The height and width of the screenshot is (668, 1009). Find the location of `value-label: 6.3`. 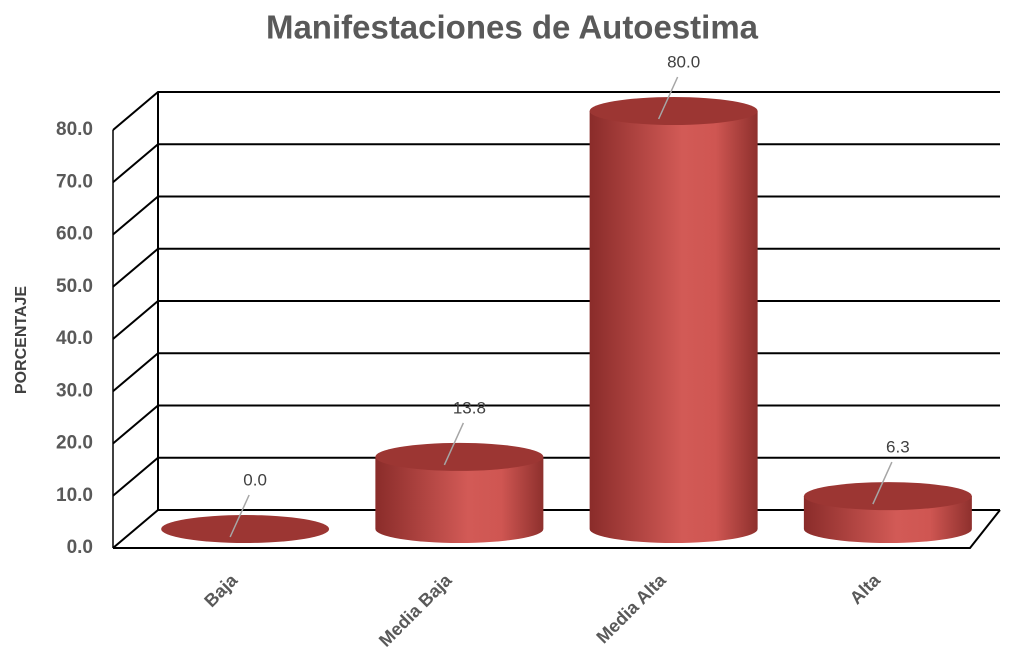

value-label: 6.3 is located at coordinates (898, 447).